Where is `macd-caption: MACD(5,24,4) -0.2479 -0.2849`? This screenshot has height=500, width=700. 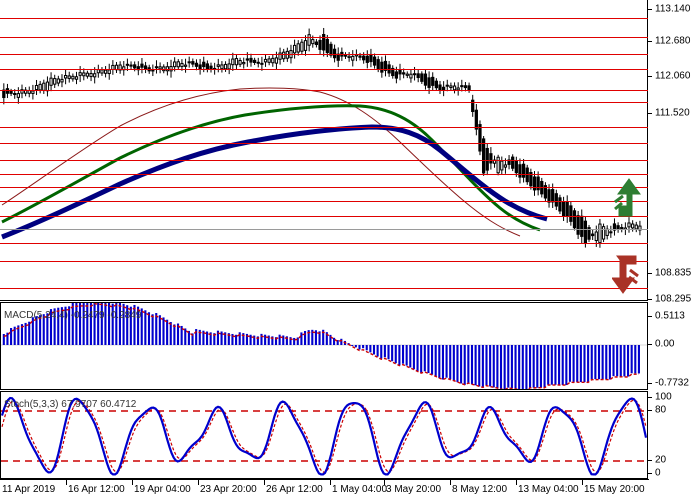 macd-caption: MACD(5,24,4) -0.2479 -0.2849 is located at coordinates (73, 315).